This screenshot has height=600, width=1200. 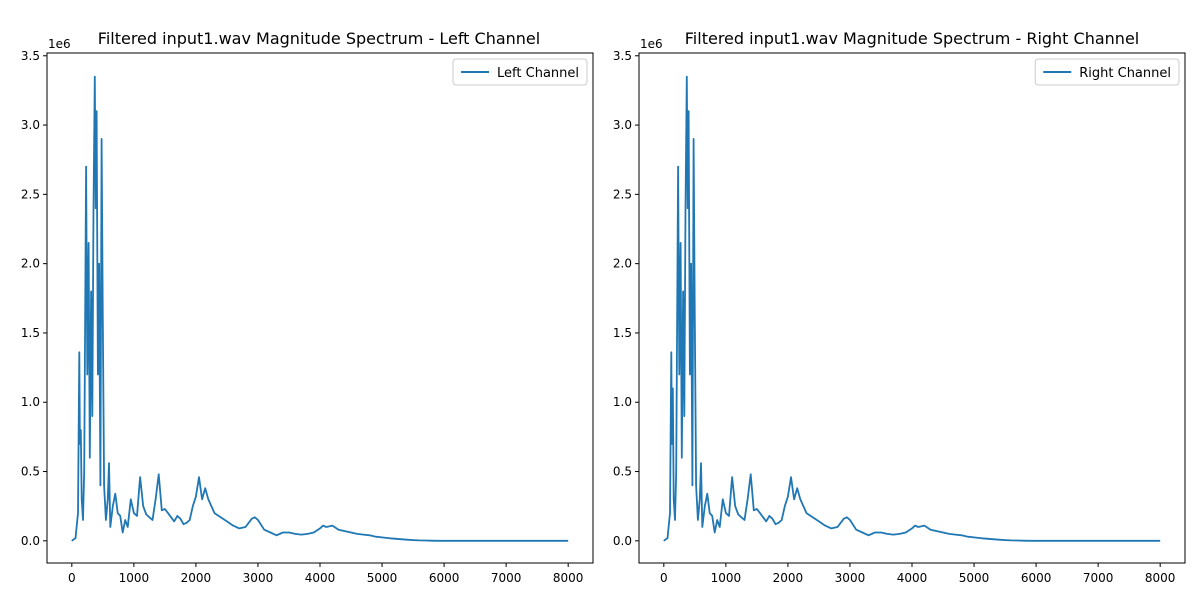 I want to click on right-y-tick-label: 1.0, so click(x=622, y=402).